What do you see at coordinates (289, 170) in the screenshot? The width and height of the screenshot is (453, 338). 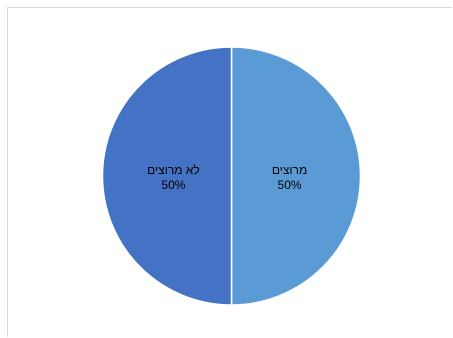 I see `slice-category-label: מרוצים` at bounding box center [289, 170].